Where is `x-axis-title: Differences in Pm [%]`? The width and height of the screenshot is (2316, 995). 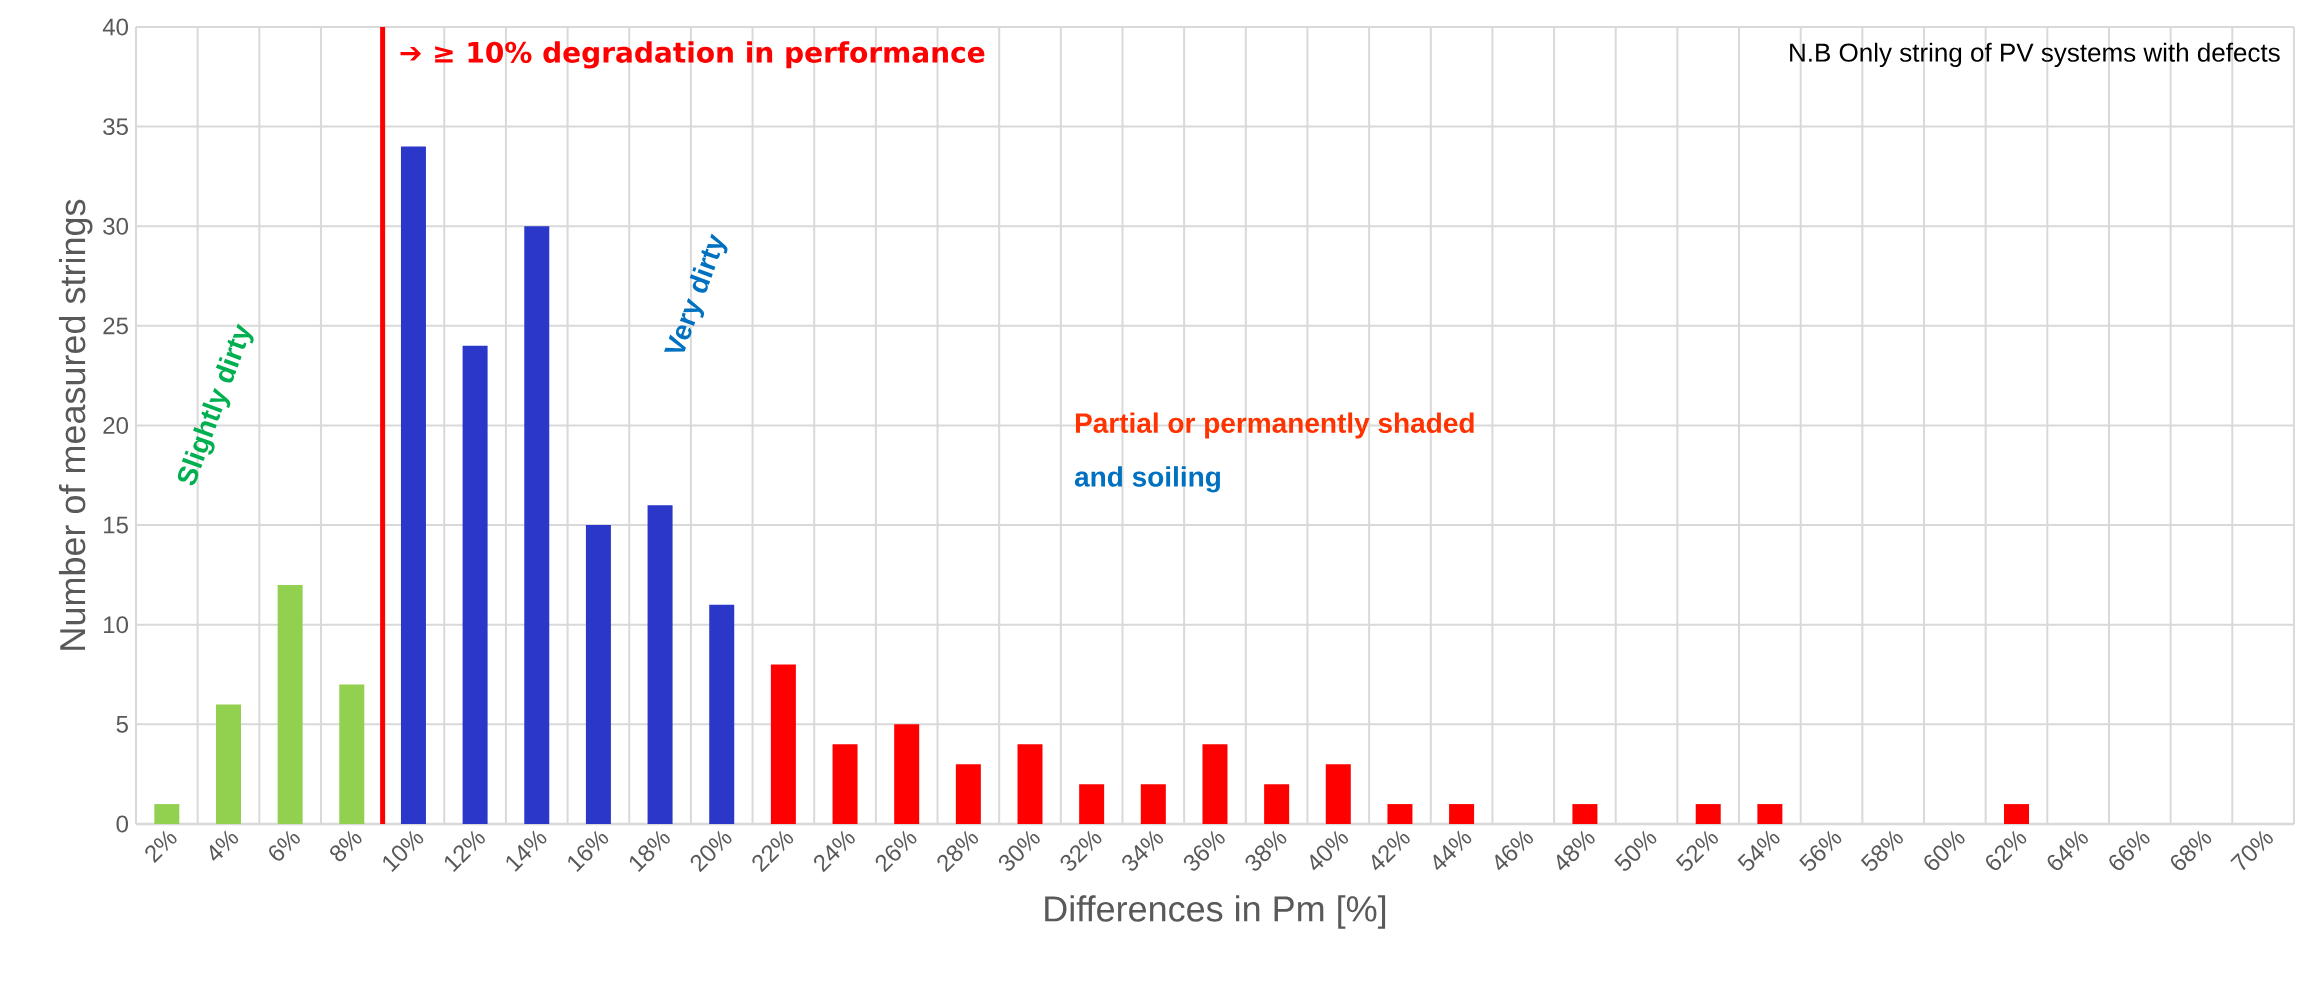 x-axis-title: Differences in Pm [%] is located at coordinates (1215, 912).